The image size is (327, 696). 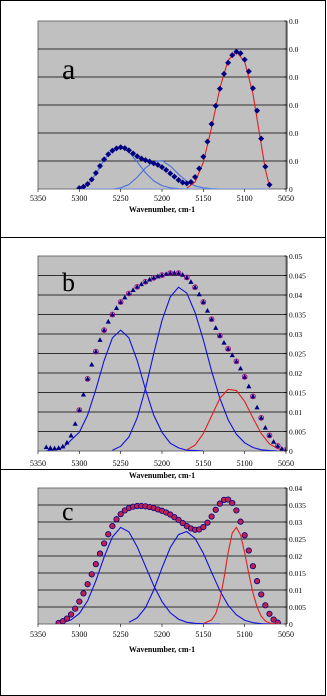 What do you see at coordinates (68, 282) in the screenshot?
I see `panel-label: b` at bounding box center [68, 282].